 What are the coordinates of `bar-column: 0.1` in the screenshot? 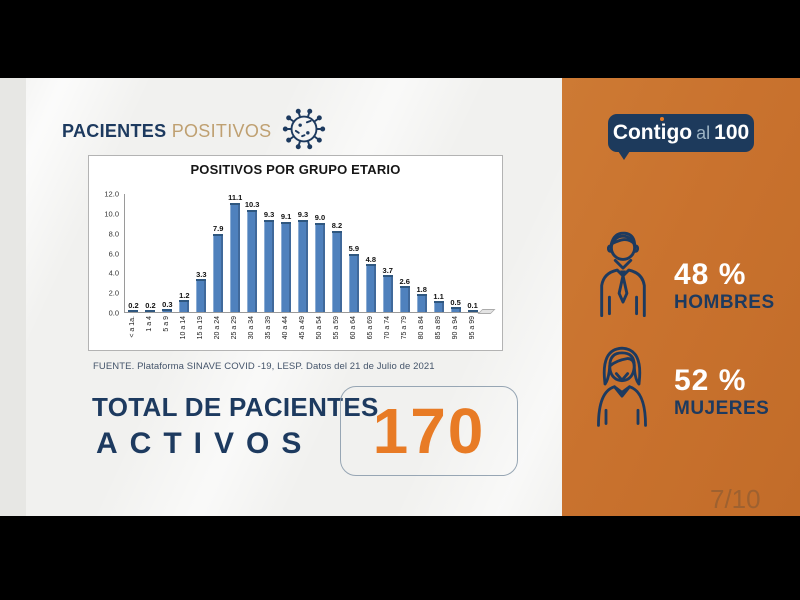 It's located at (472, 253).